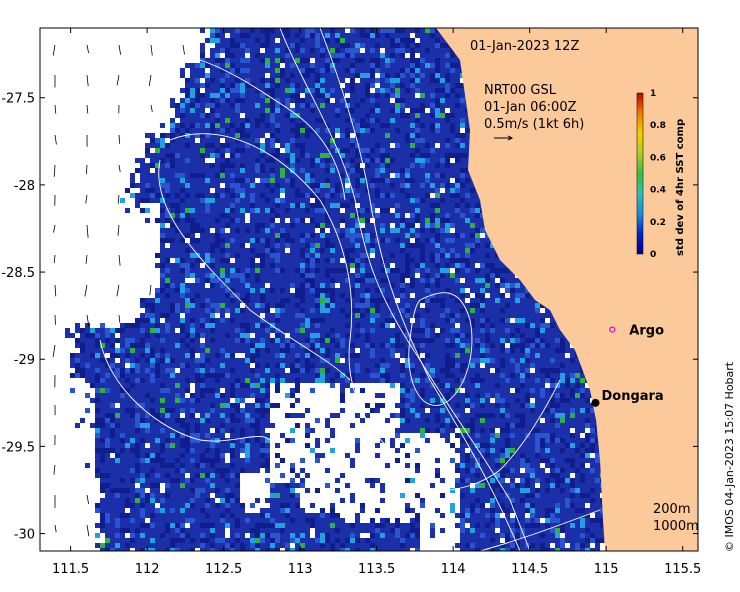 The width and height of the screenshot is (740, 592). What do you see at coordinates (653, 94) in the screenshot?
I see `colorbar-tick-label-5: 1` at bounding box center [653, 94].